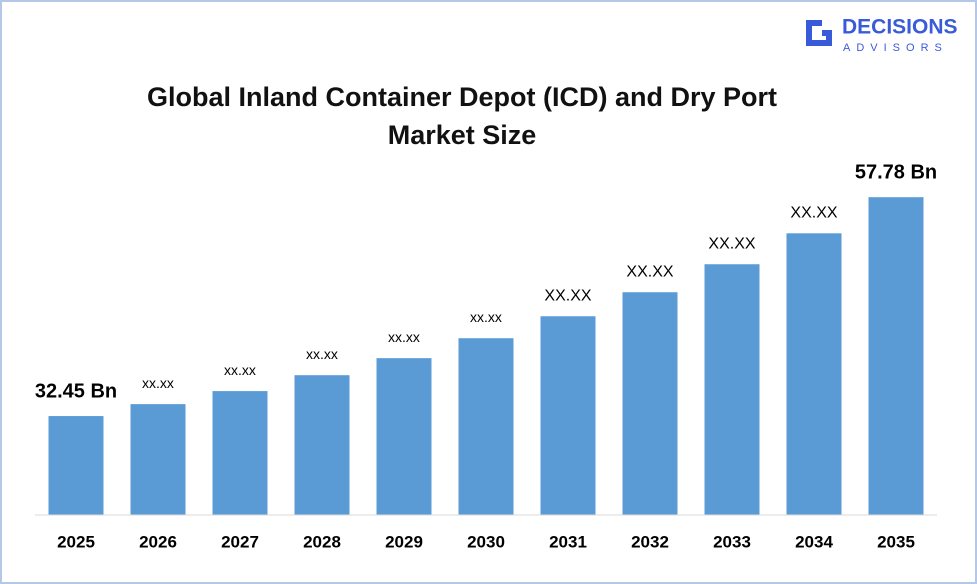  Describe the element at coordinates (158, 541) in the screenshot. I see `x-tick-label: 2026` at that location.